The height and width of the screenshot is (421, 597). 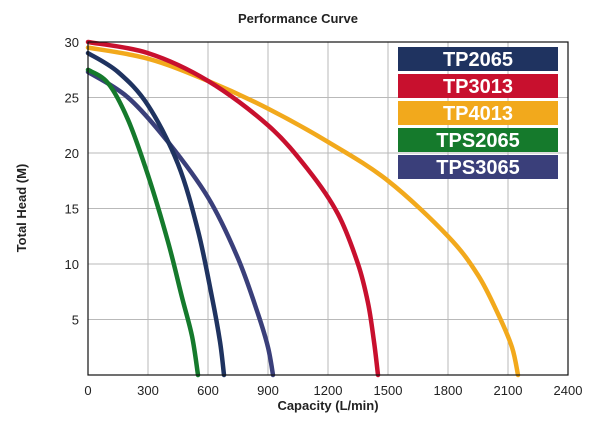 What do you see at coordinates (21, 208) in the screenshot?
I see `y-axis-label: Total Head (M)` at bounding box center [21, 208].